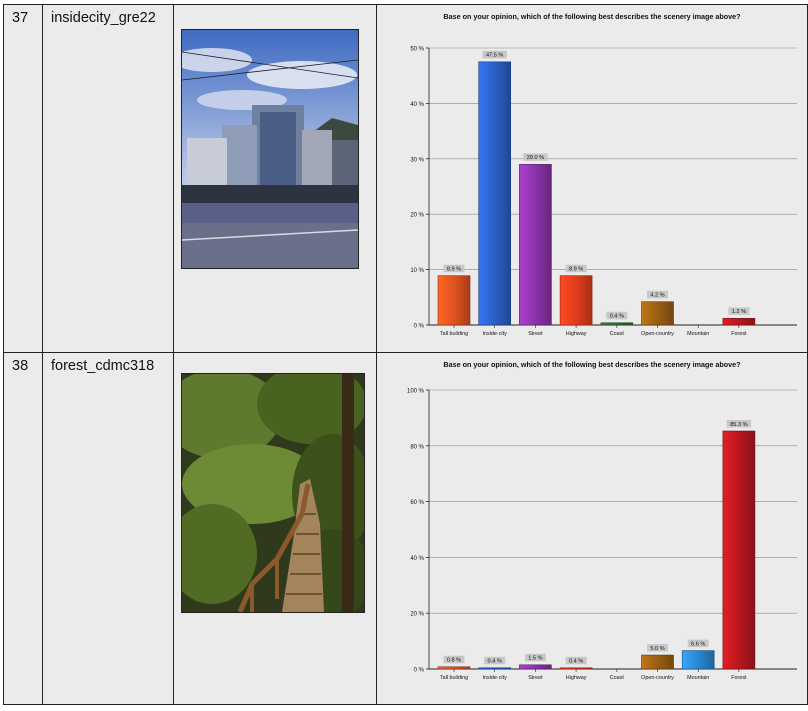 The width and height of the screenshot is (808, 711). I want to click on image-name-cell: forest_cdmc318, so click(108, 528).